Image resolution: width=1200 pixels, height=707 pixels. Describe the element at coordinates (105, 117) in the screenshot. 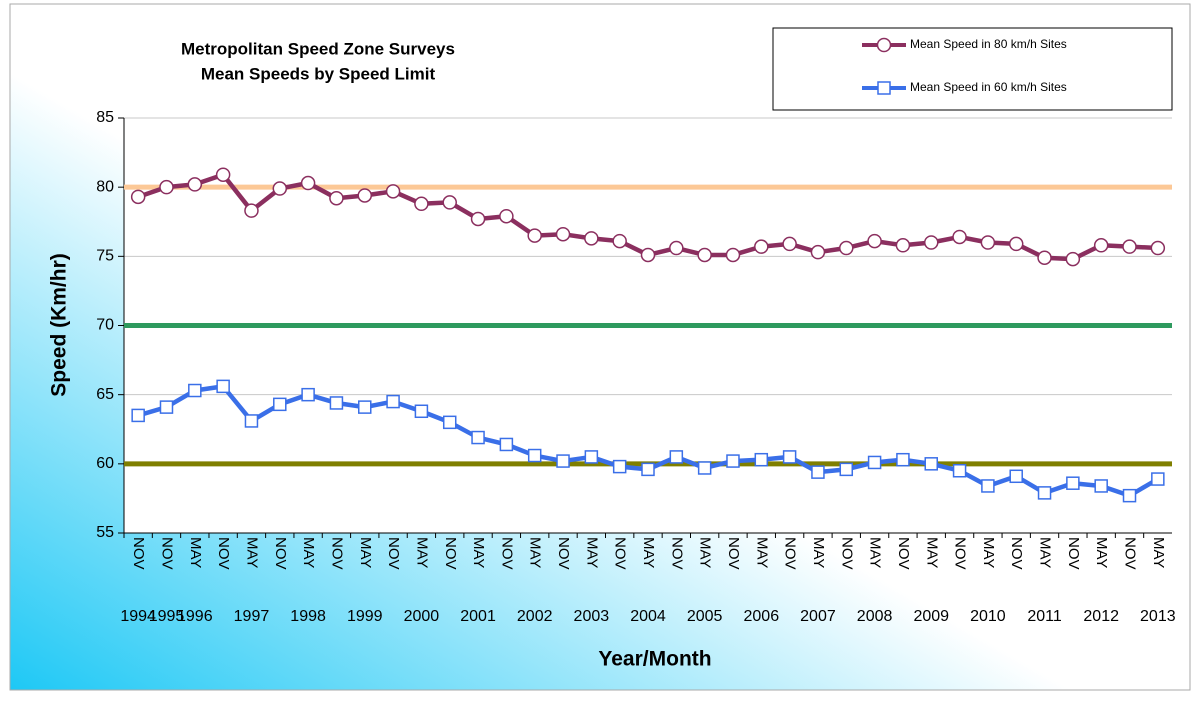

I see `y-tick-label: 85` at that location.